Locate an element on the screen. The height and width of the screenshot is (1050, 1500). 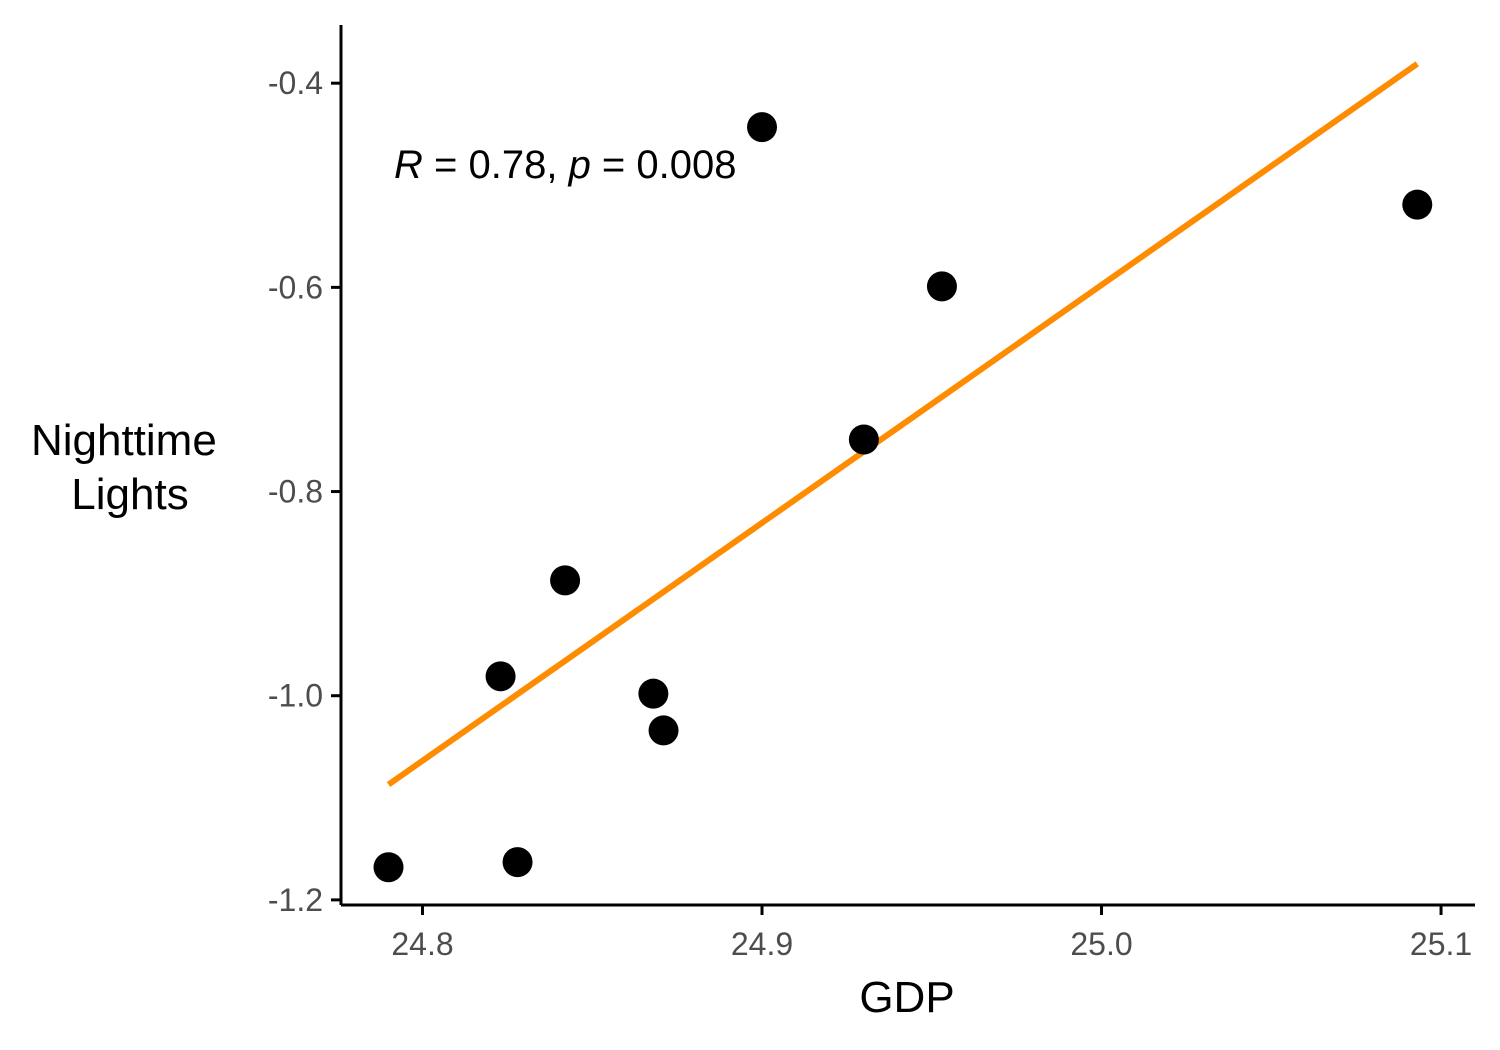
x-tick-label: 25.1 is located at coordinates (1441, 944).